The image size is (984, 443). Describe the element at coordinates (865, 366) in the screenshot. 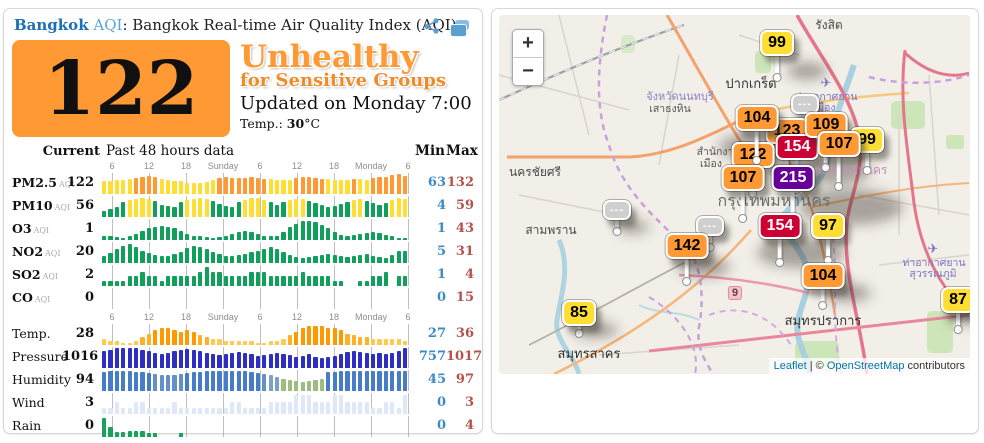

I see `openstreetmap-link: OpenStreetMap` at that location.